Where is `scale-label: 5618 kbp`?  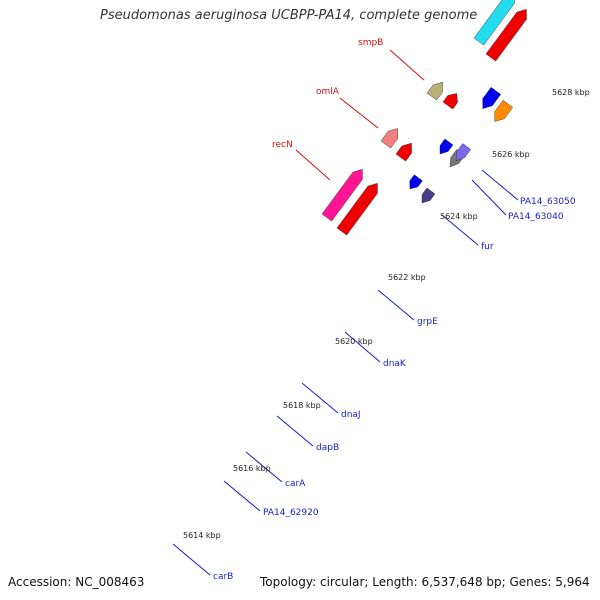 scale-label: 5618 kbp is located at coordinates (302, 405).